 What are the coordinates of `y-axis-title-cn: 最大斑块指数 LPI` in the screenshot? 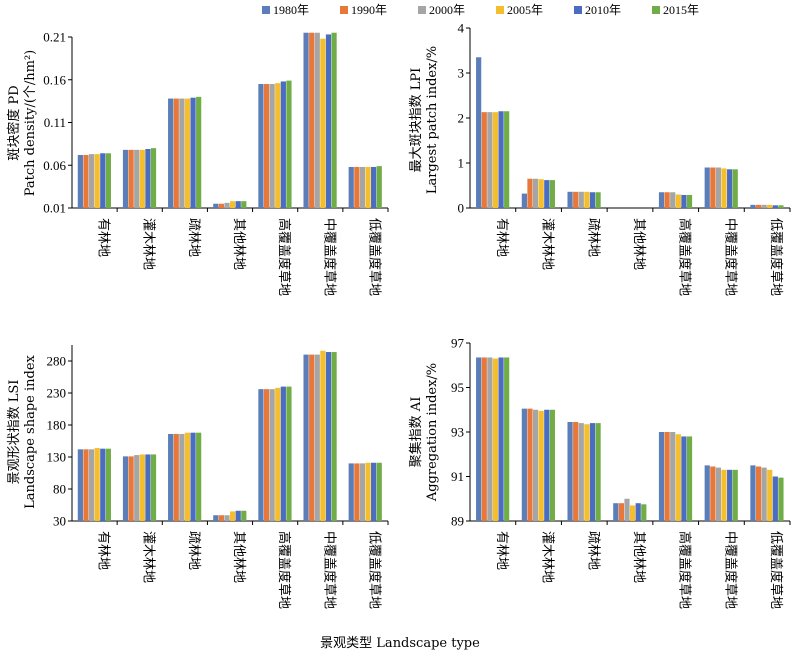 It's located at (416, 120).